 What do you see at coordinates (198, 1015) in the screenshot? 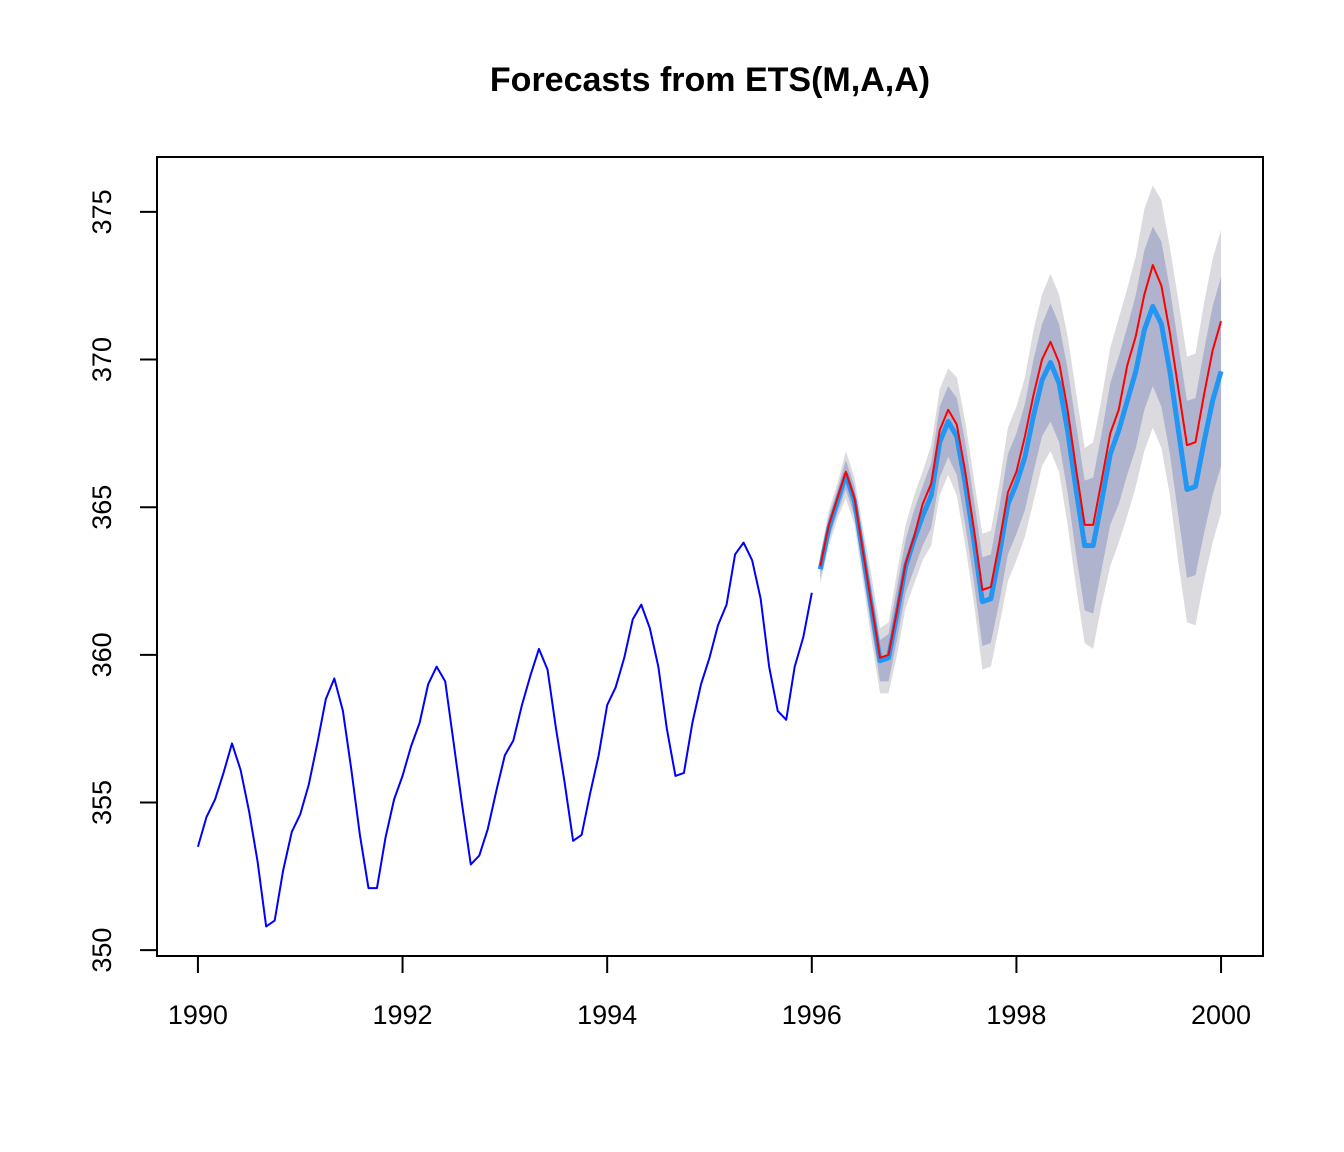
I see `x-tick-label: 1990` at bounding box center [198, 1015].